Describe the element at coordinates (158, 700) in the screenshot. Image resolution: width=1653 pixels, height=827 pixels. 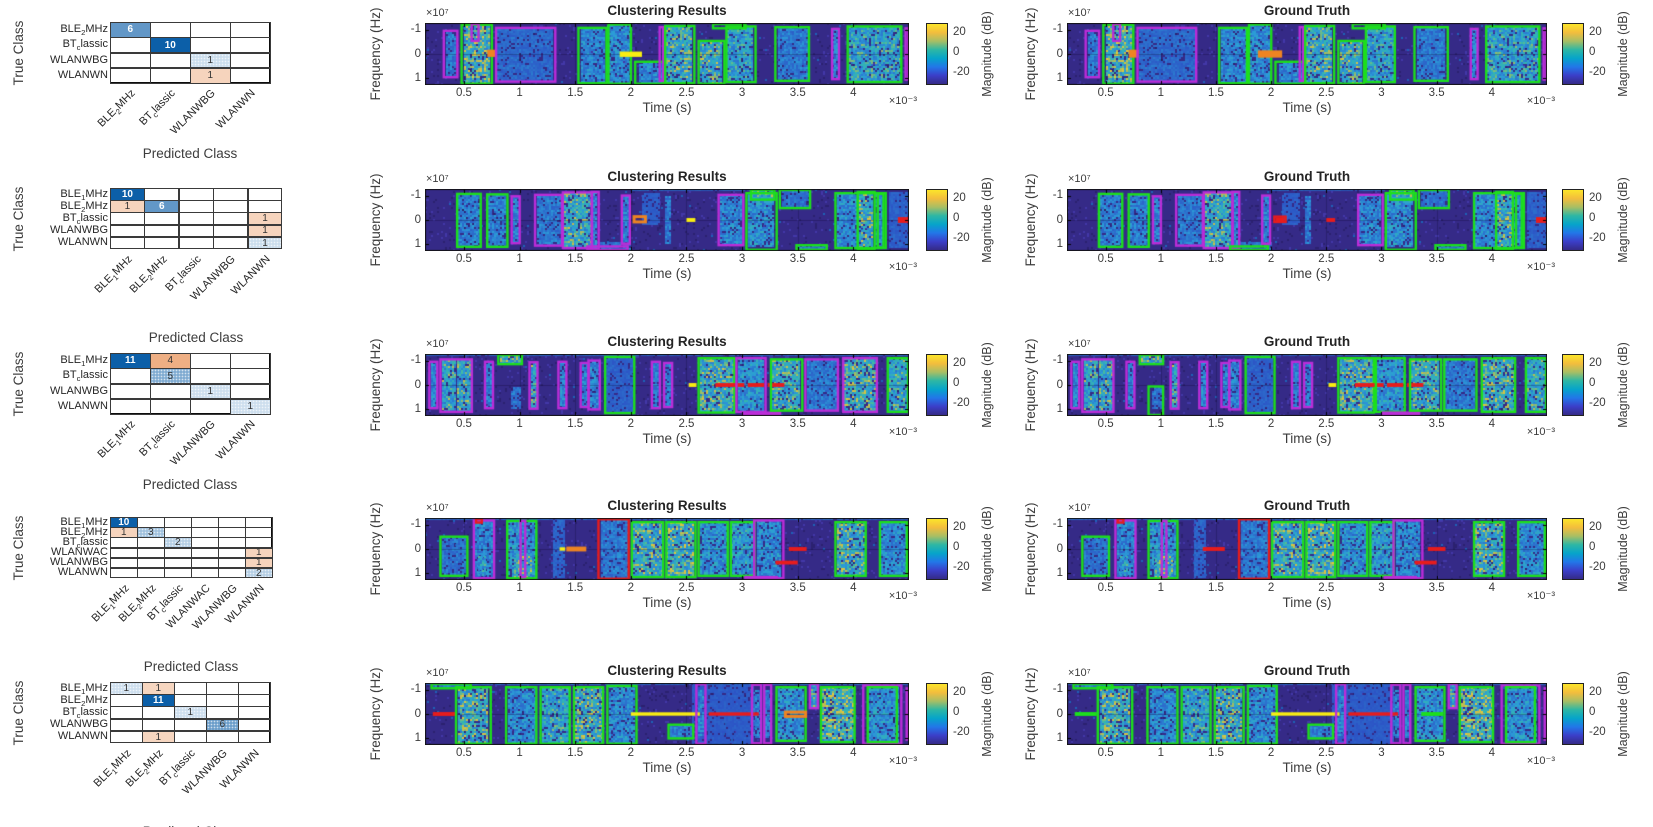
I see `confusion-cell: 11` at that location.